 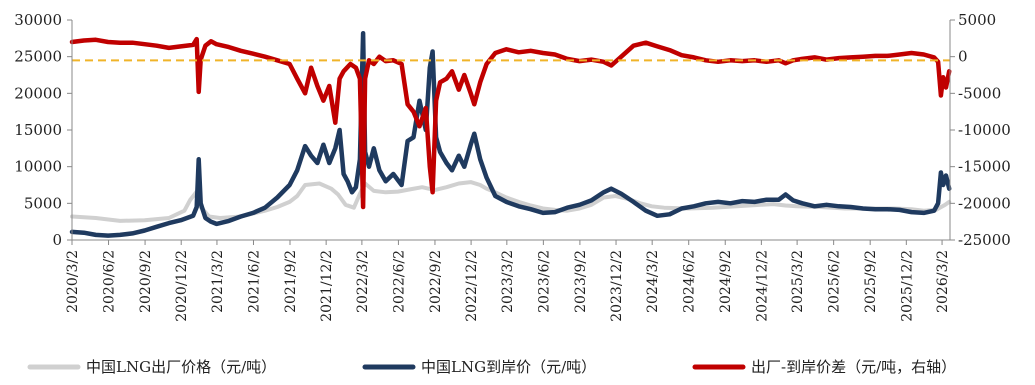 What do you see at coordinates (984, 130) in the screenshot?
I see `right-tick-label: -10000` at bounding box center [984, 130].